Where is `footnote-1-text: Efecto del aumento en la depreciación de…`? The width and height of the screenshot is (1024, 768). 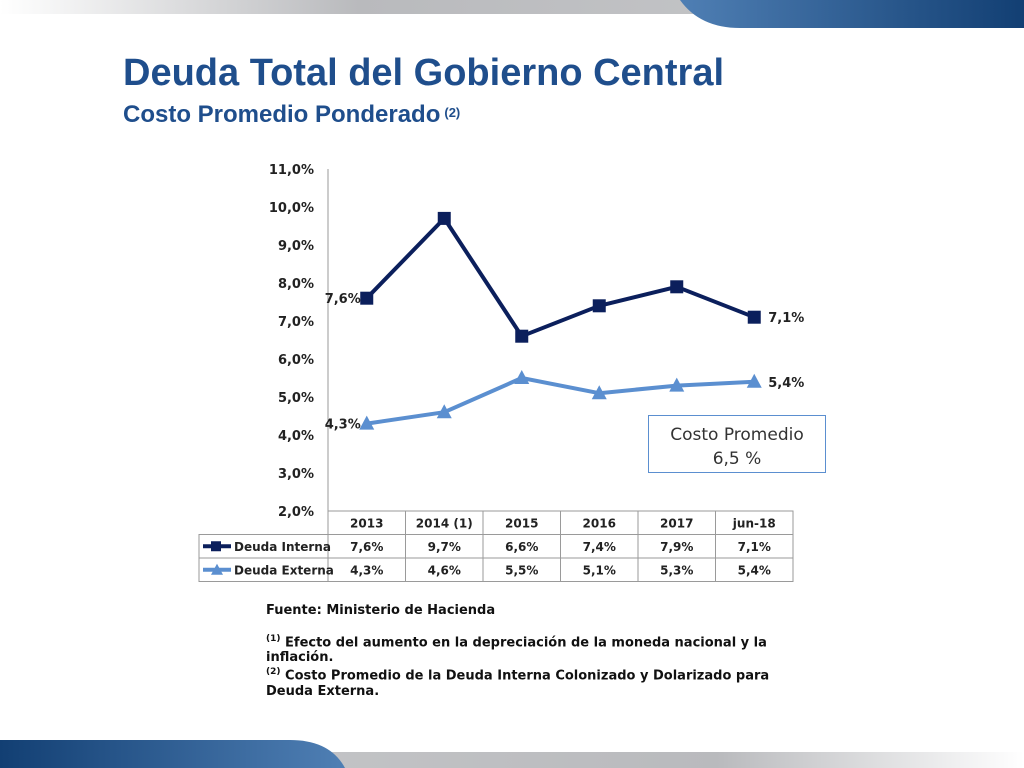
footnote-1-text: Efecto del aumento en la depreciación de… is located at coordinates (516, 650).